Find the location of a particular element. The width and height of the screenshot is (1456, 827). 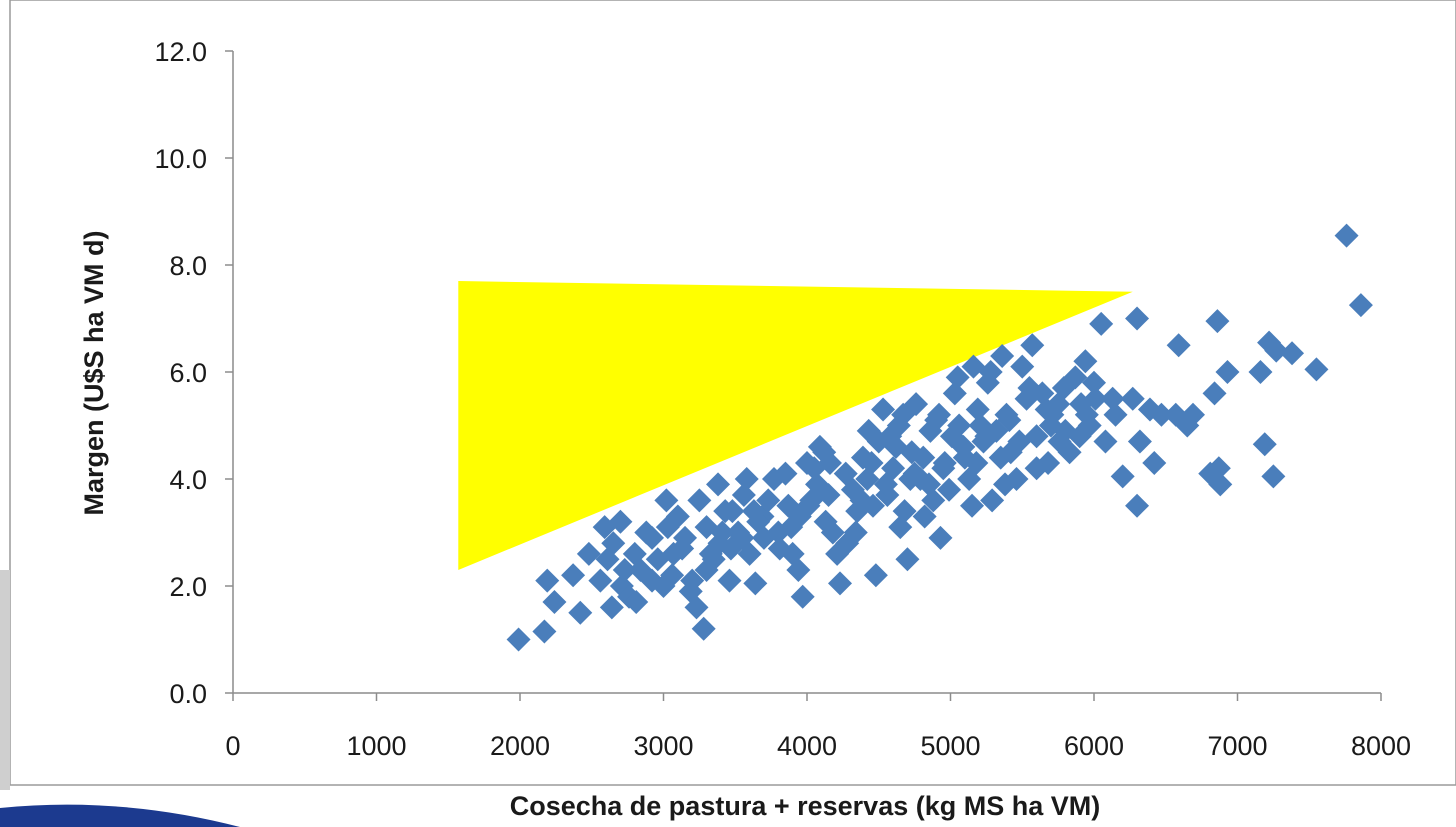

y-tick-label: 2.0 is located at coordinates (188, 587).